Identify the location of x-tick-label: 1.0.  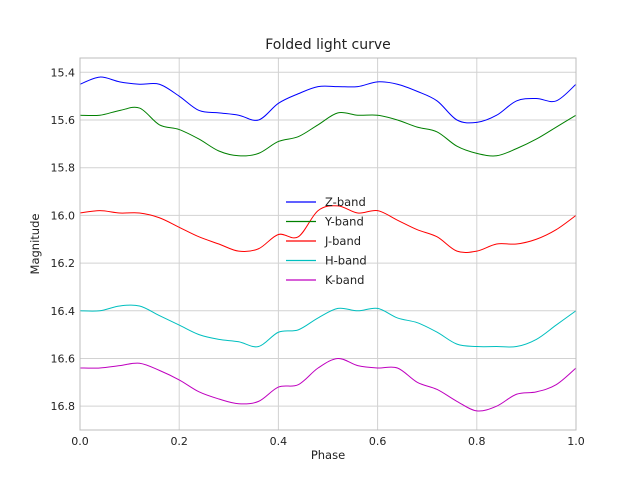
(576, 441).